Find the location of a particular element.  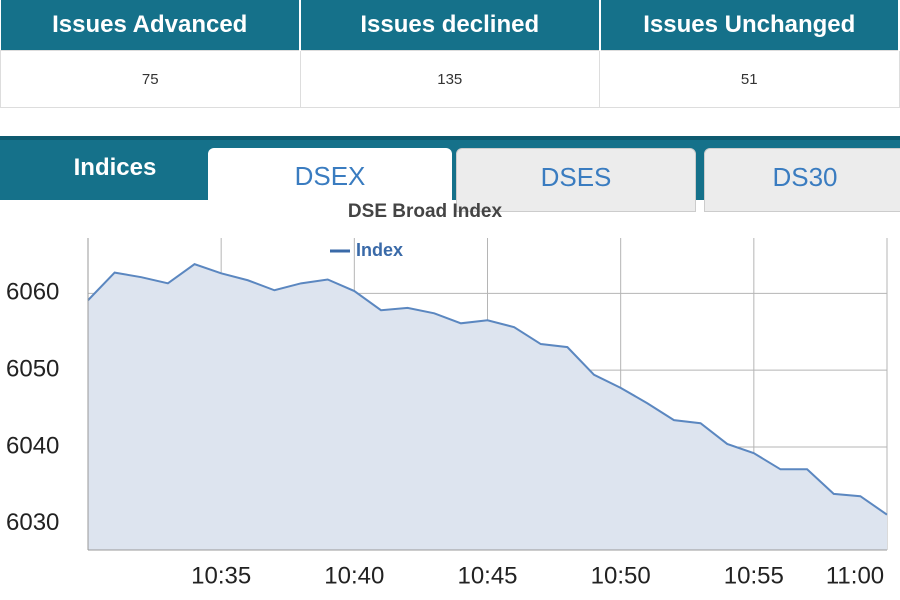

legend-label: Index is located at coordinates (379, 250).